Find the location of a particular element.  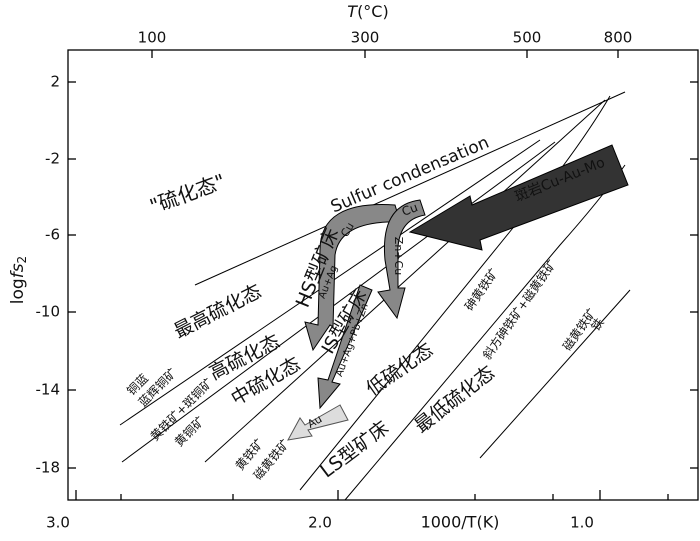

y-tick-label: 2 is located at coordinates (55, 82).